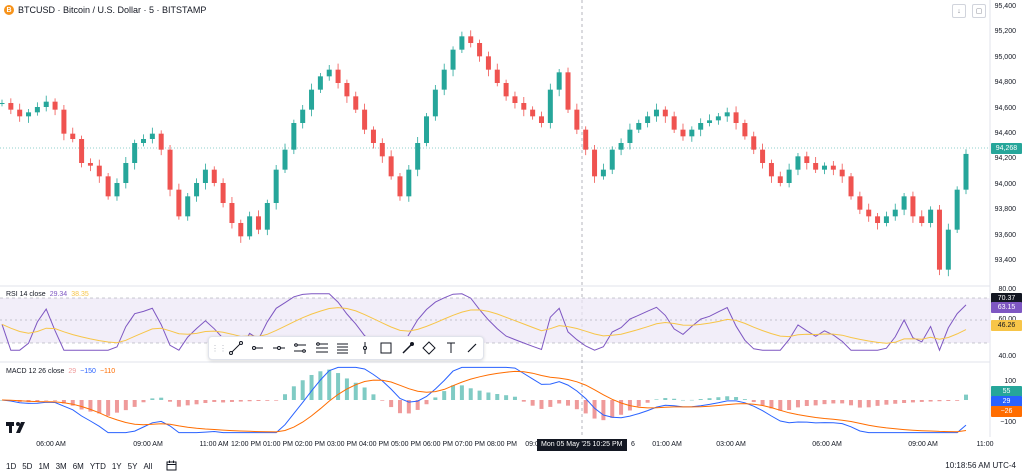  Describe the element at coordinates (236, 348) in the screenshot. I see `trendline-icon` at that location.